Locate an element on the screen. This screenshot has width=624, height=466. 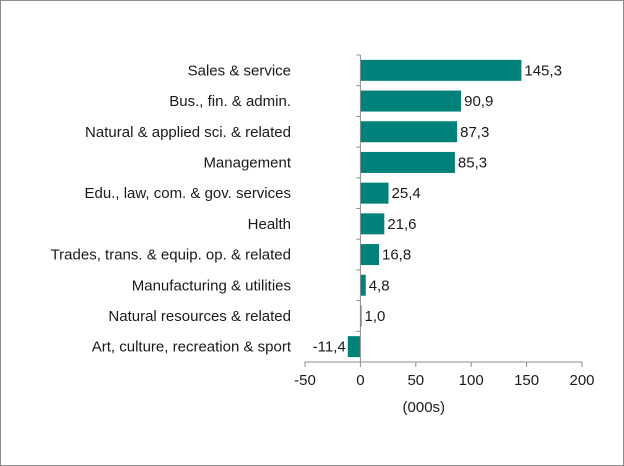
value-label: -11,4 is located at coordinates (329, 347).